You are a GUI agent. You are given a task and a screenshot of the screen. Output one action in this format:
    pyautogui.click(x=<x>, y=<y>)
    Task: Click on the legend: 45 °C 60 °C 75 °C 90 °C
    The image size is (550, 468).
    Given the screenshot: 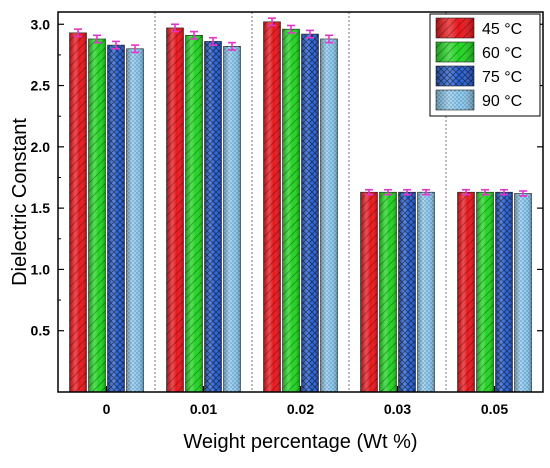 What is the action you would take?
    pyautogui.click(x=485, y=65)
    